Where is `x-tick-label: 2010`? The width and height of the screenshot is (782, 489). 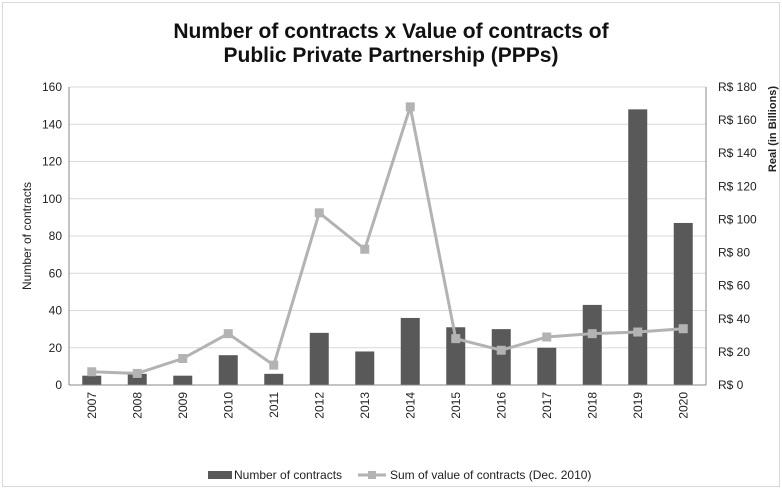 x-tick-label: 2010 is located at coordinates (228, 405).